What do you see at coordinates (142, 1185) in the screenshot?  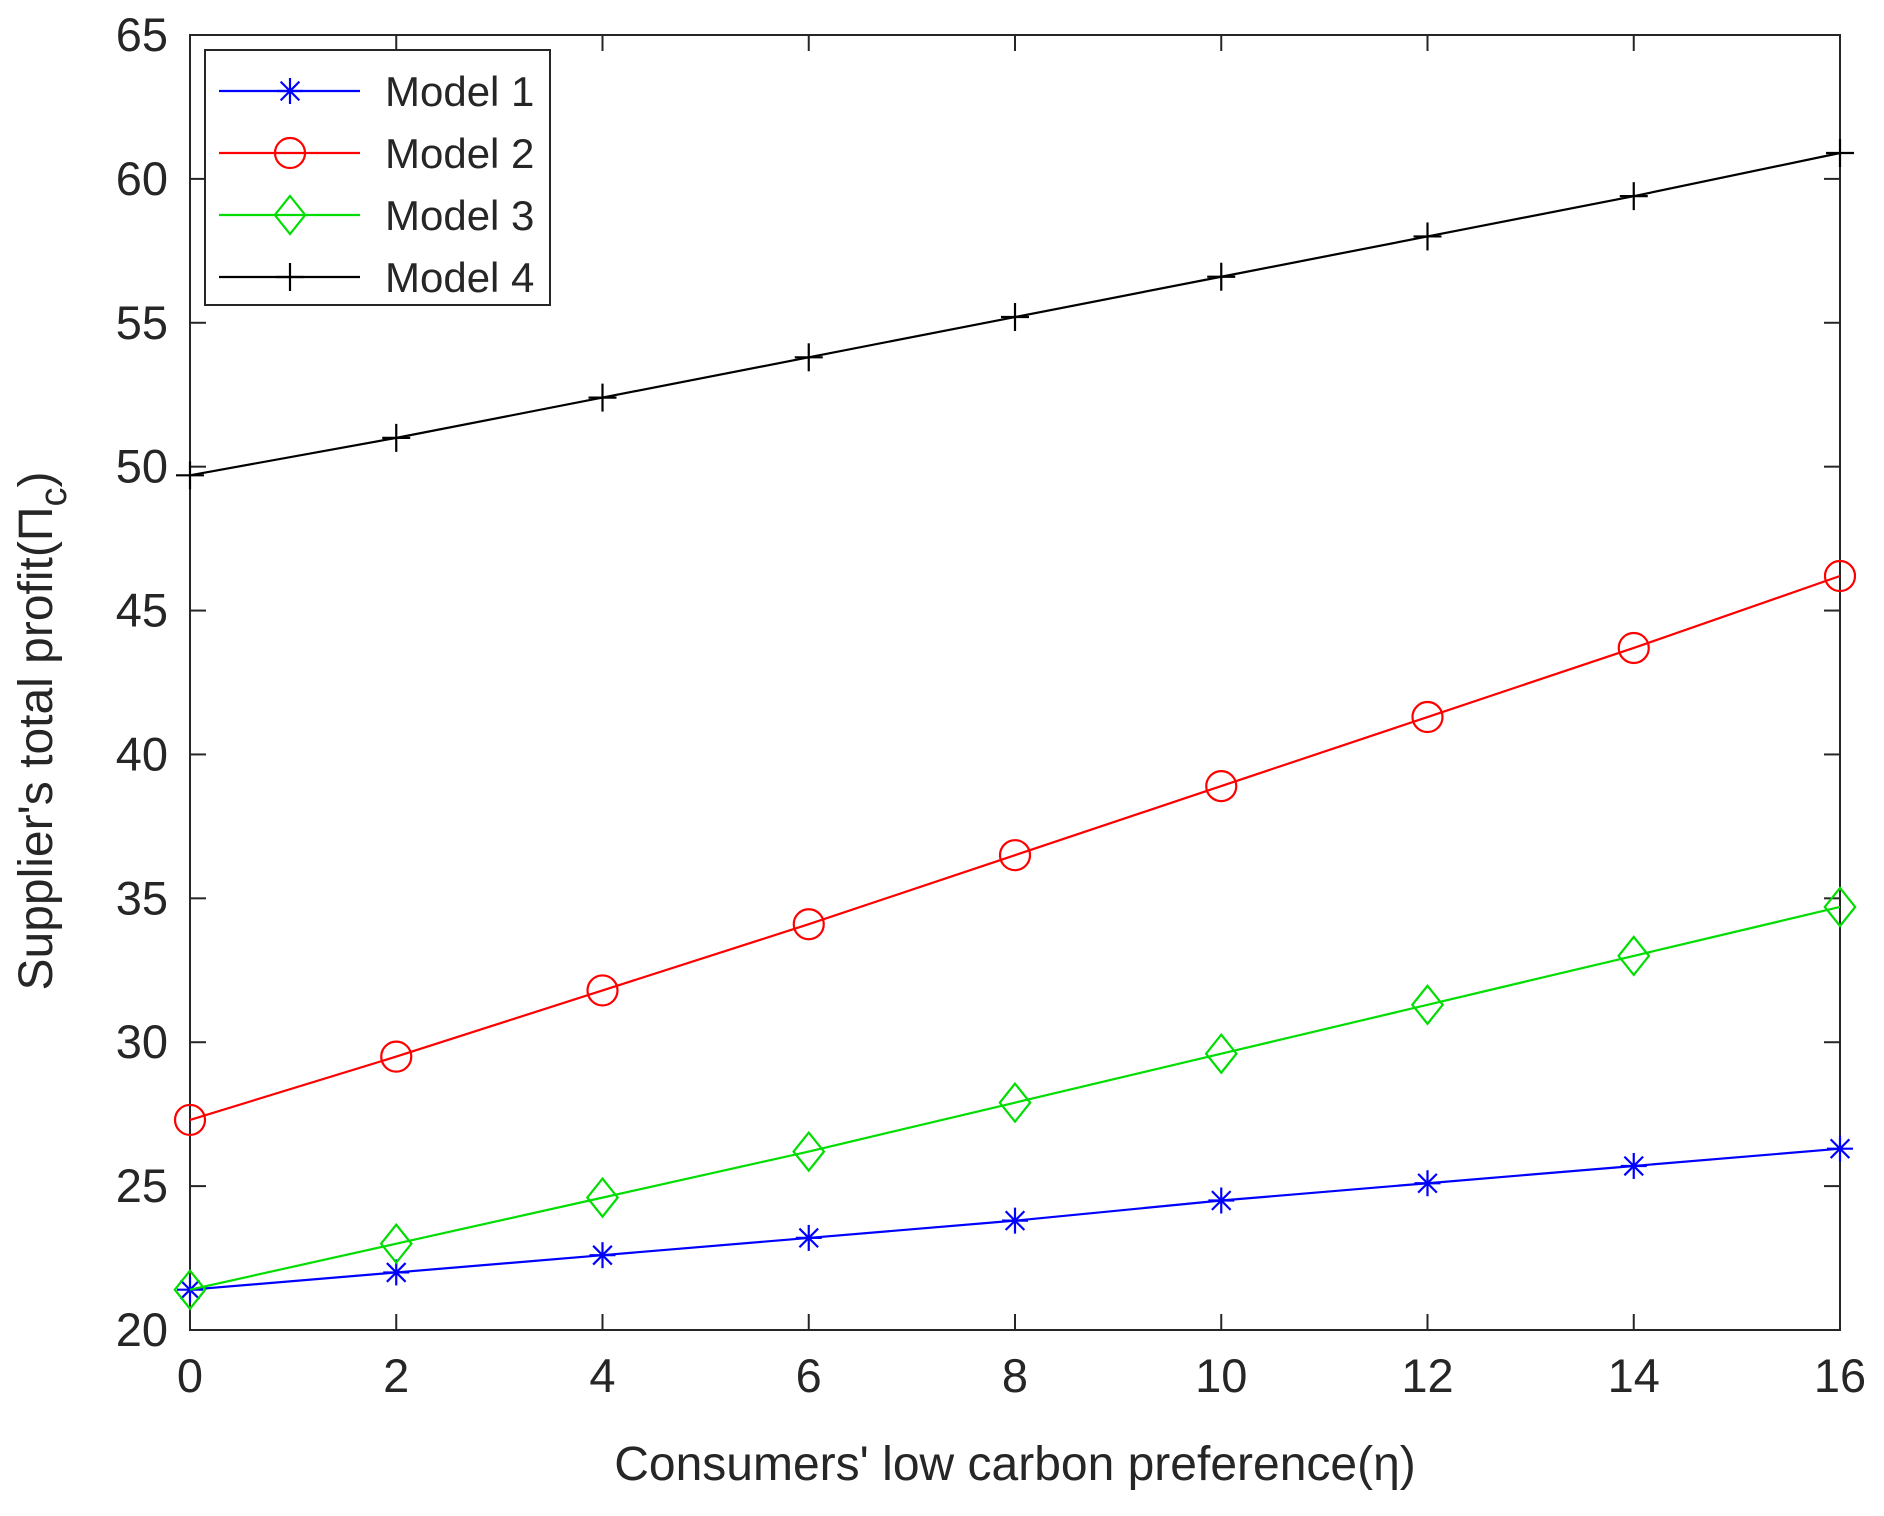 I see `y-tick-label: 25` at bounding box center [142, 1185].